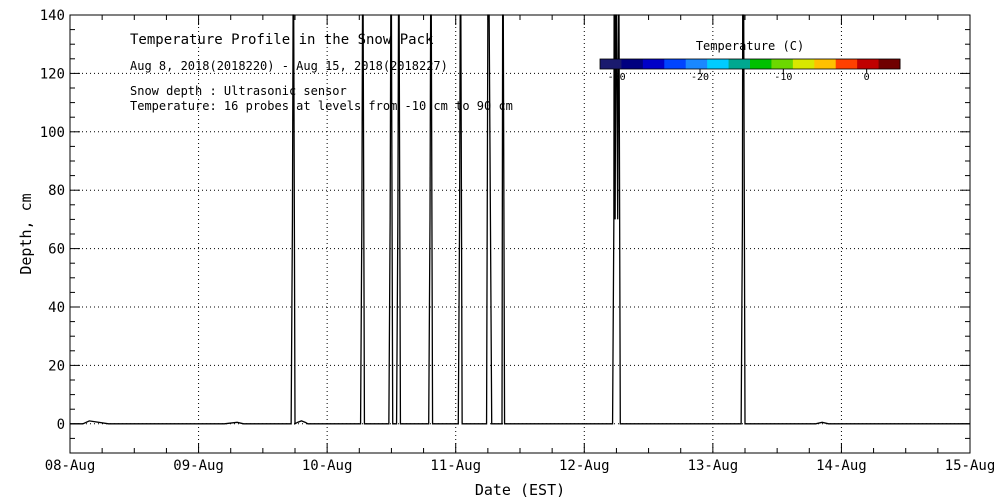 The width and height of the screenshot is (1000, 500). I want to click on colorbar-tick-label: -20, so click(700, 77).